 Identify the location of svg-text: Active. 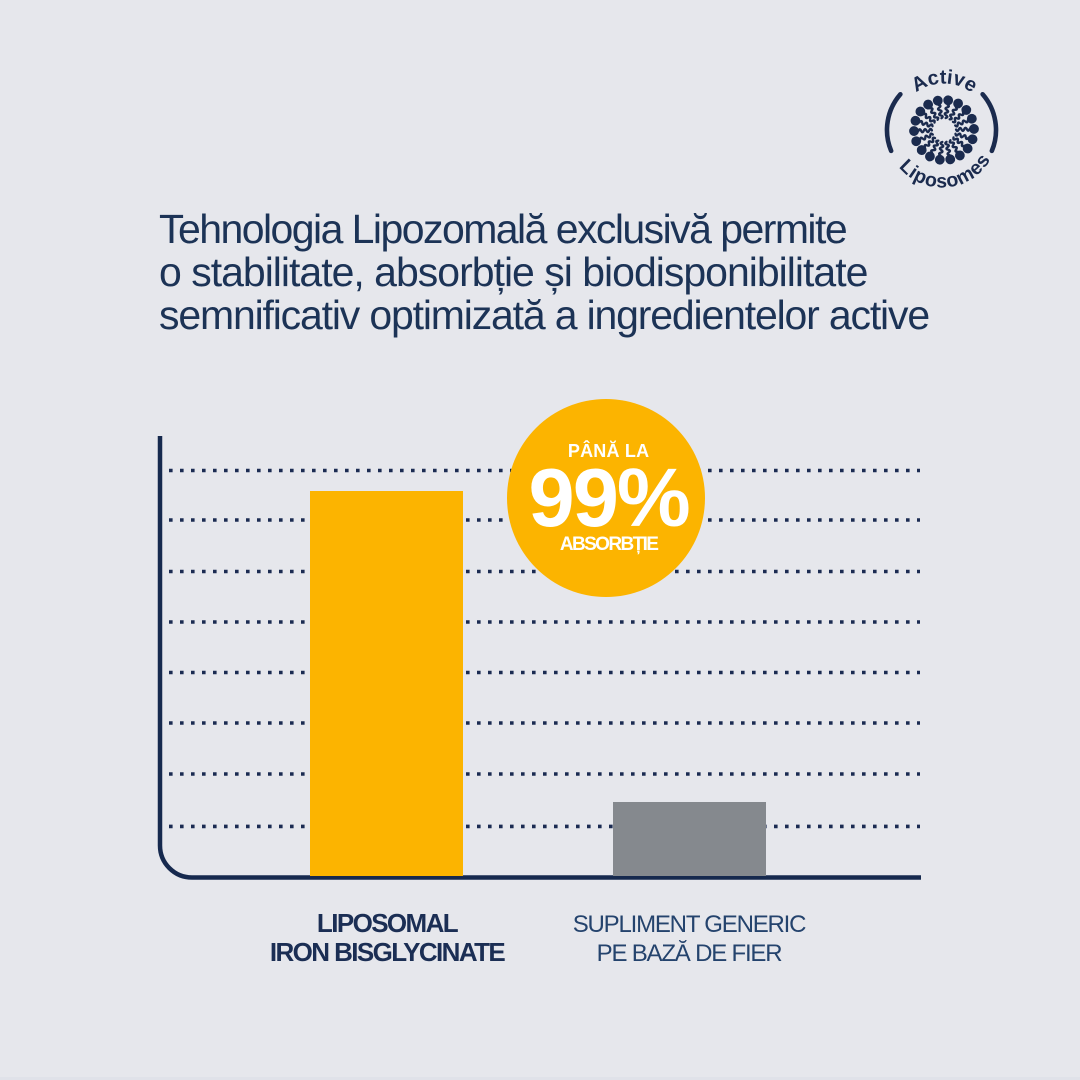
(944, 81).